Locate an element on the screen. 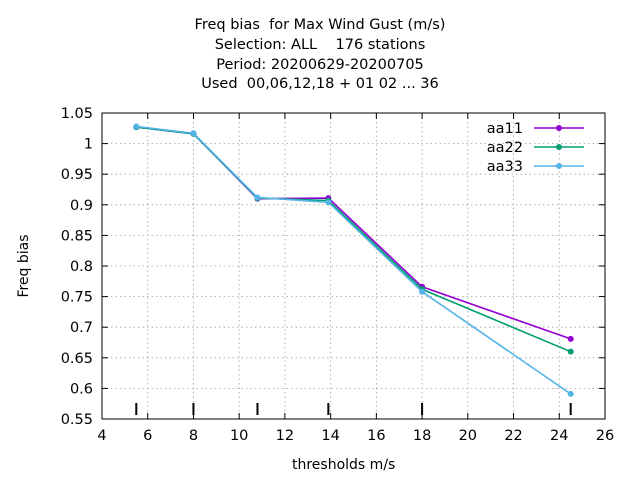 The width and height of the screenshot is (640, 480). y-tick-label: 0.9 is located at coordinates (81, 206).